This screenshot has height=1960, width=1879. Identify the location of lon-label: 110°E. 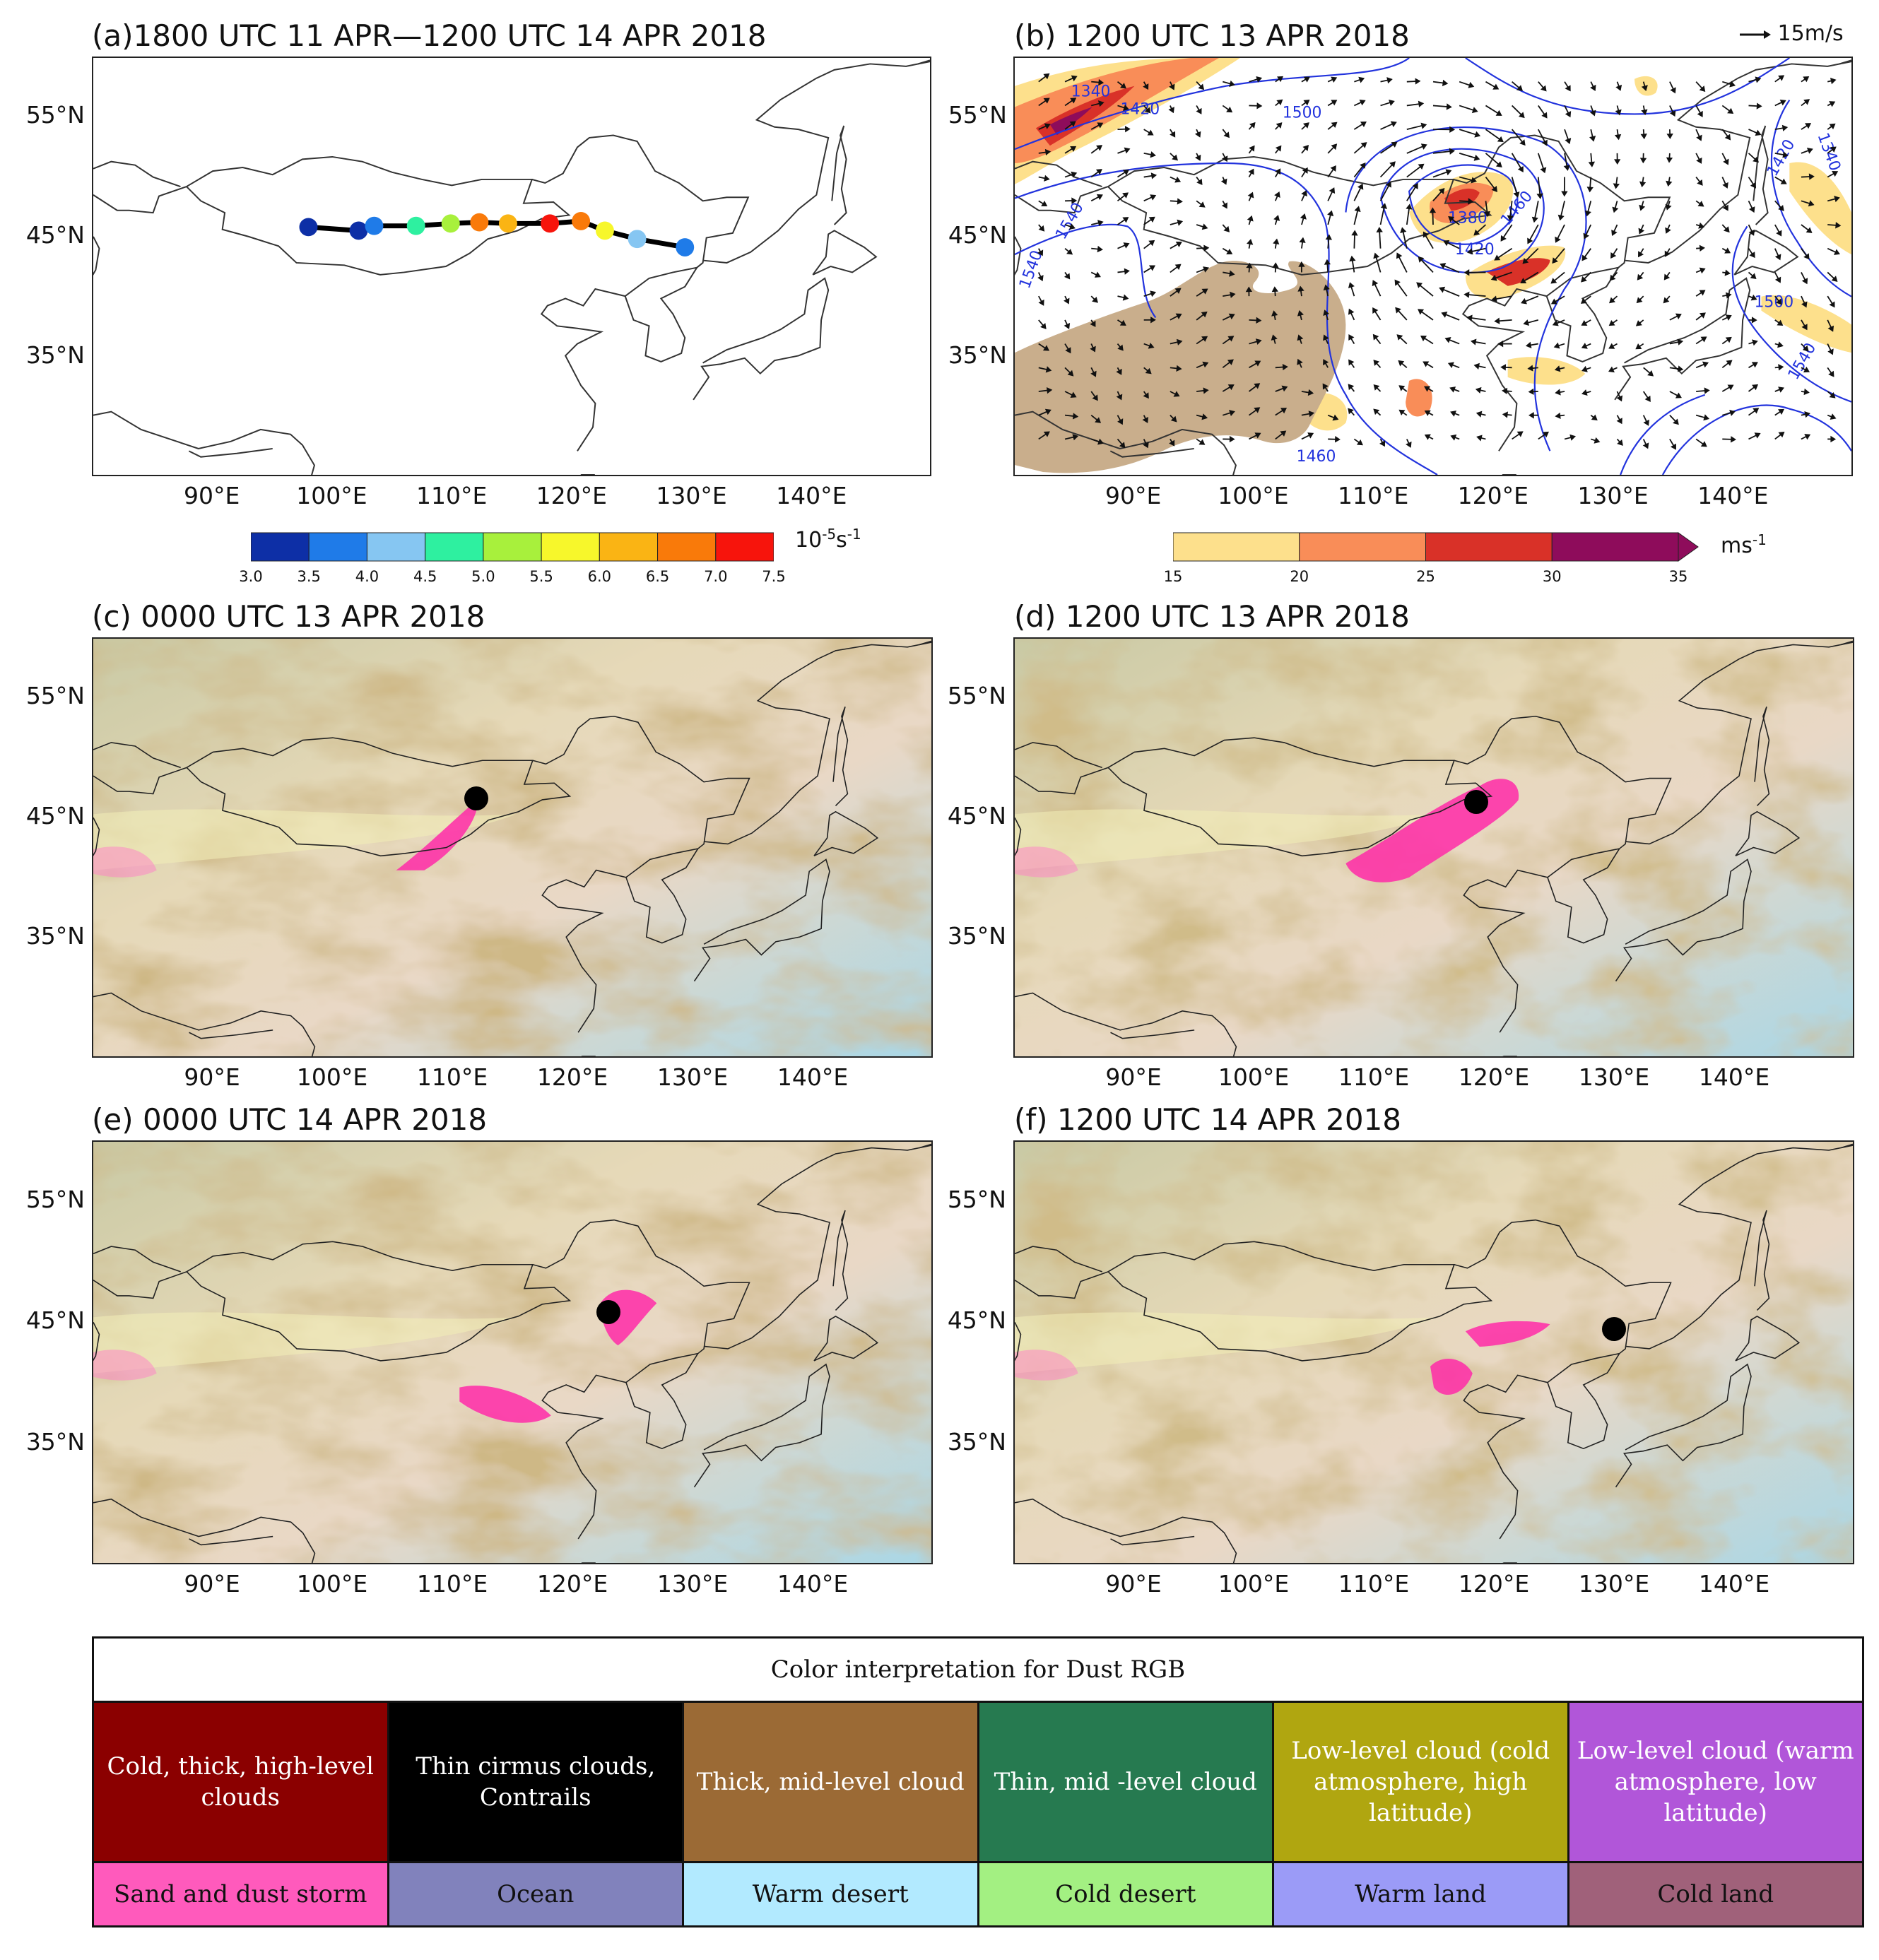
(1374, 1077).